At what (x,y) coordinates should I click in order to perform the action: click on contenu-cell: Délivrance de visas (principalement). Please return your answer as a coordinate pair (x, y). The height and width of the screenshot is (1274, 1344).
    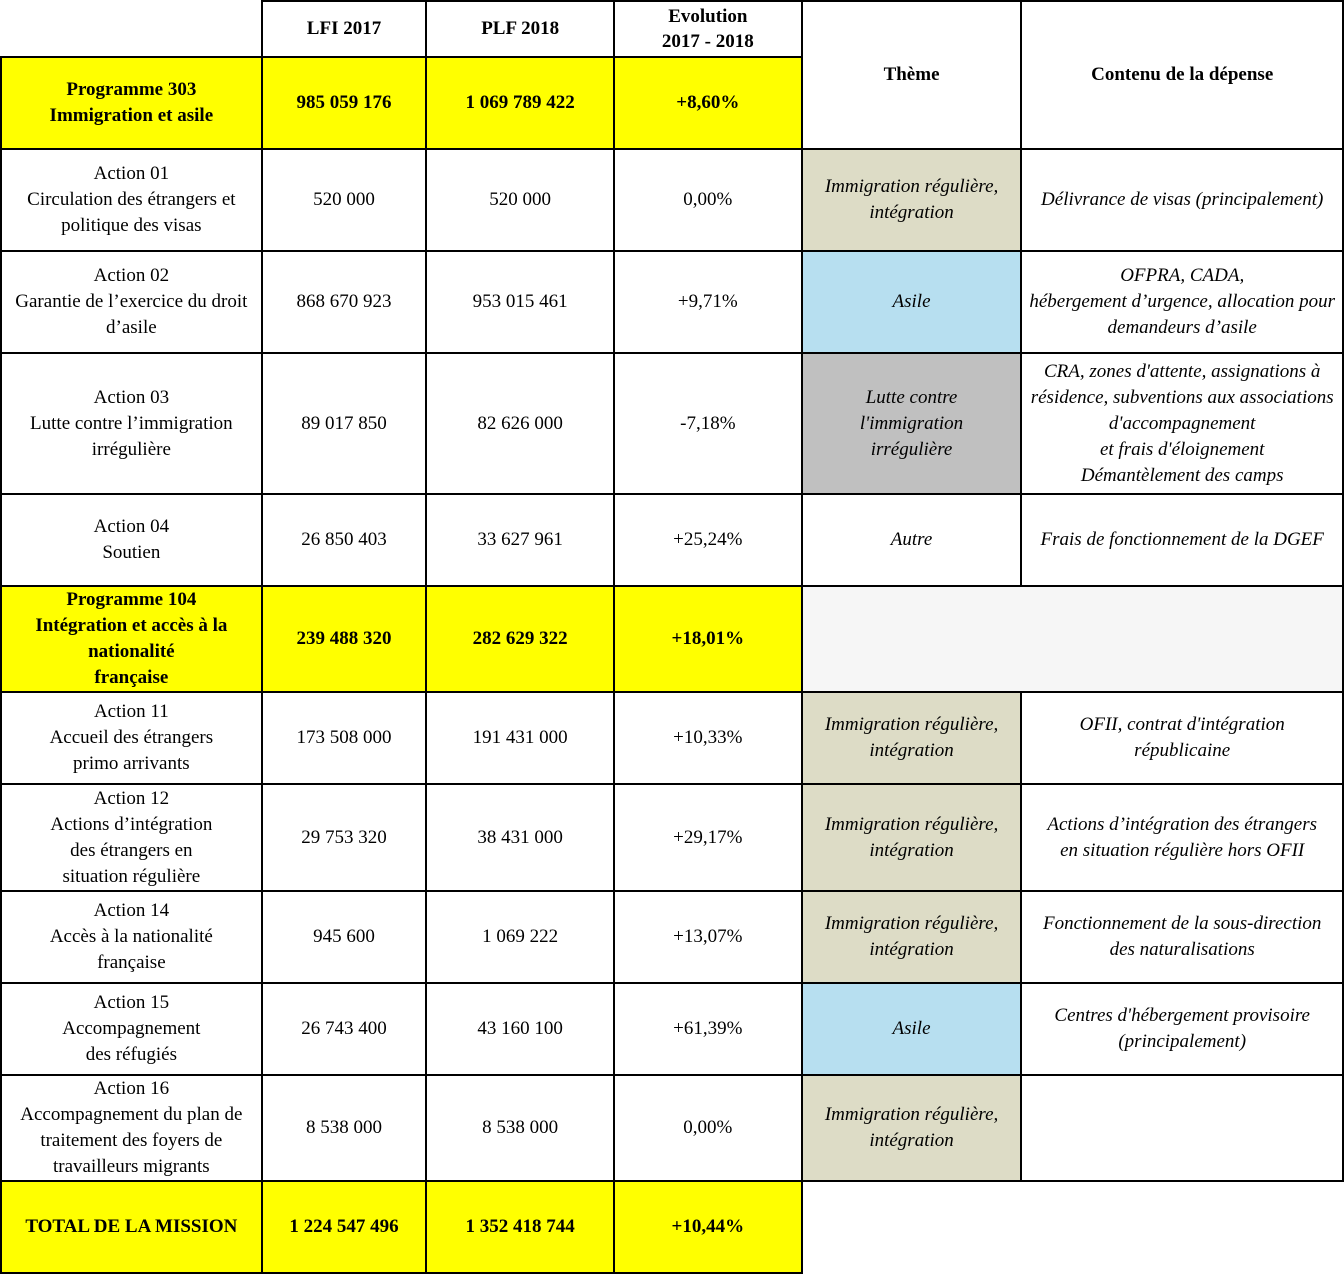
    Looking at the image, I should click on (1182, 200).